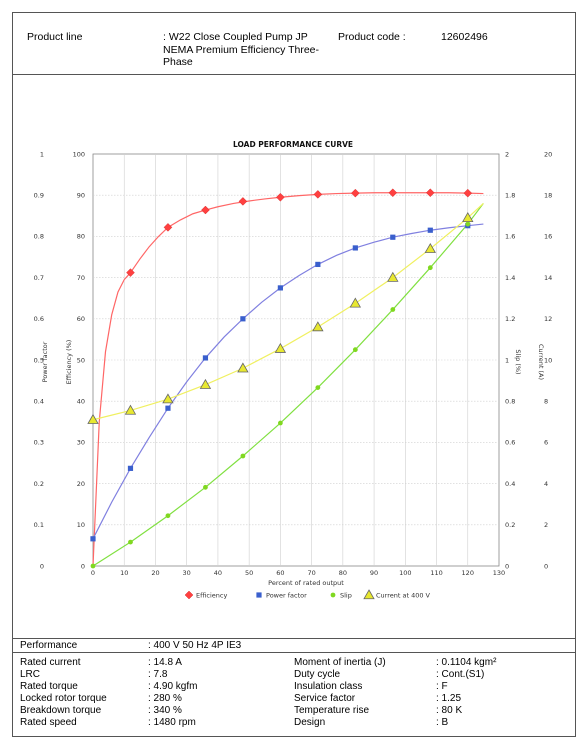 The image size is (586, 747). I want to click on performance-label: Performance, so click(49, 645).